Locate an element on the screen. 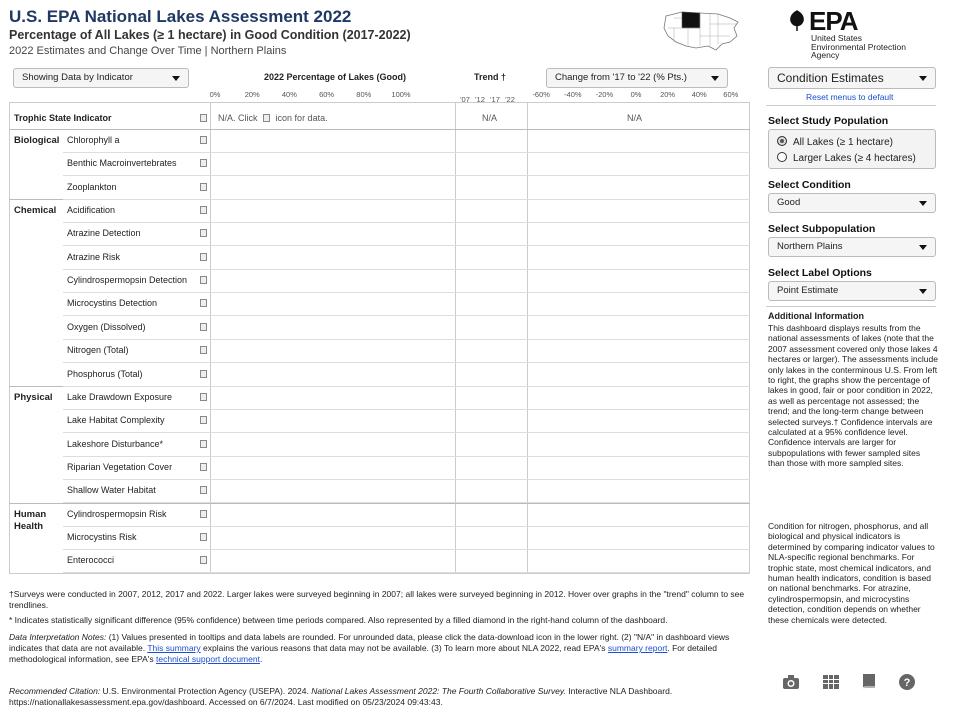 The width and height of the screenshot is (960, 720). us-map-icon is located at coordinates (701, 31).